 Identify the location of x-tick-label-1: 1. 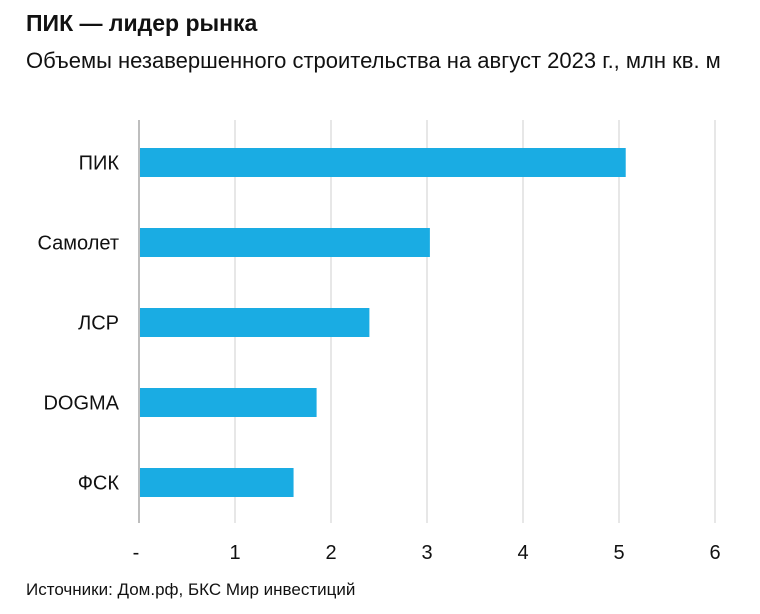
(234, 553).